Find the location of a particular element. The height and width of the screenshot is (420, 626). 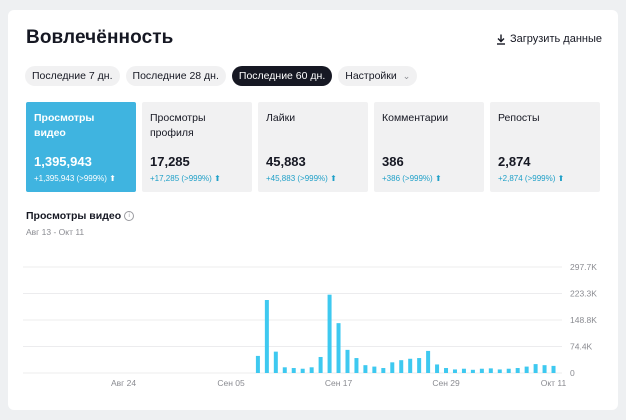

settings-dropdown: Настройки ⌄ is located at coordinates (378, 76).